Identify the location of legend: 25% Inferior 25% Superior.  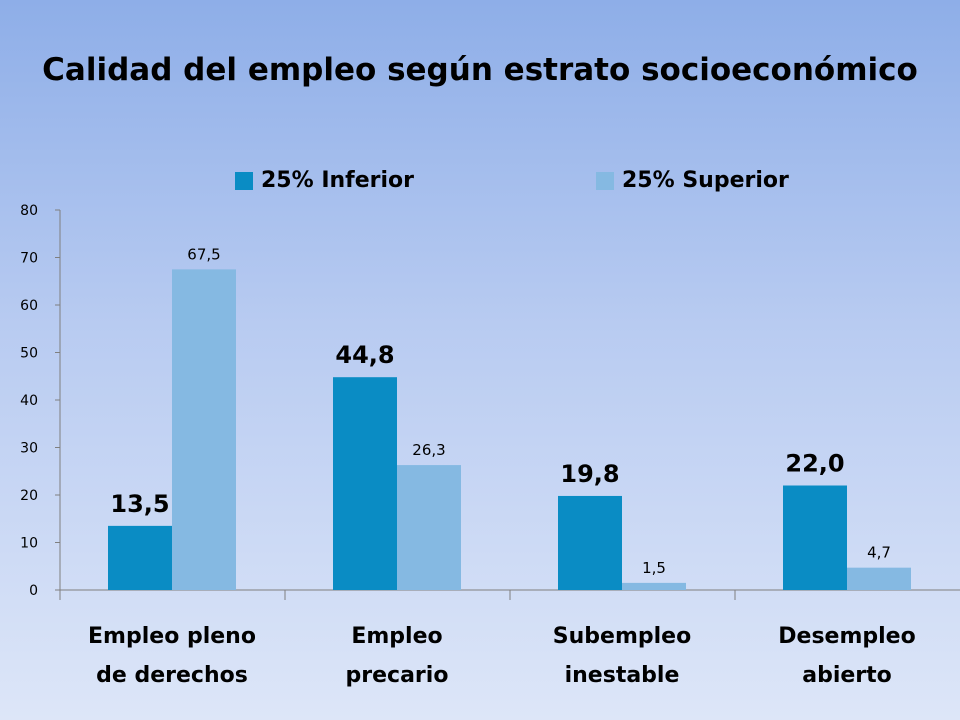
(480, 183).